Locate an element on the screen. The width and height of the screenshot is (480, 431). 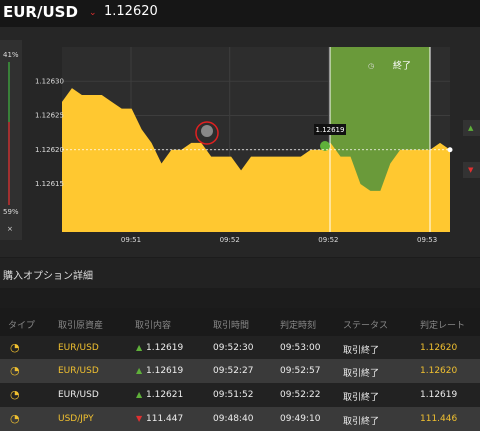
section-title: 購入オプション詳細 is located at coordinates (48, 276).